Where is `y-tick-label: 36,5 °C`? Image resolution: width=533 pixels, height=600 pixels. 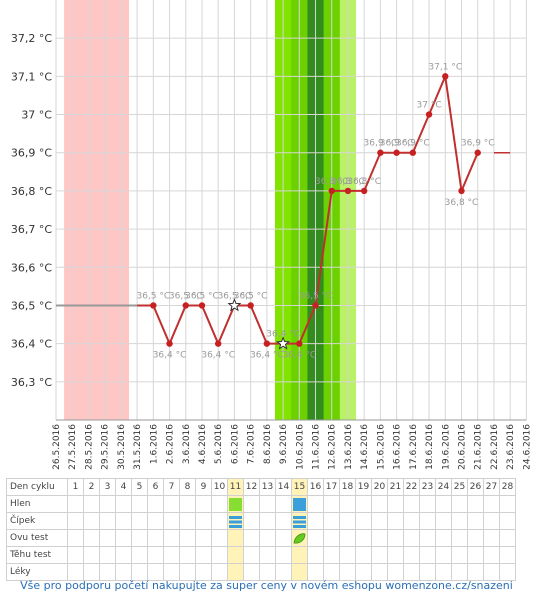 y-tick-label: 36,5 °C is located at coordinates (31, 305).